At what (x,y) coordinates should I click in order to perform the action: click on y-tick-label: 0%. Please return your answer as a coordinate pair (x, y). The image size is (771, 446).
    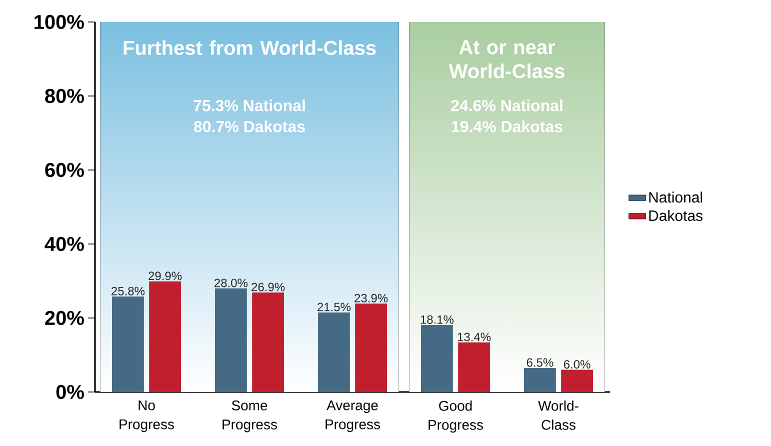
    Looking at the image, I should click on (70, 392).